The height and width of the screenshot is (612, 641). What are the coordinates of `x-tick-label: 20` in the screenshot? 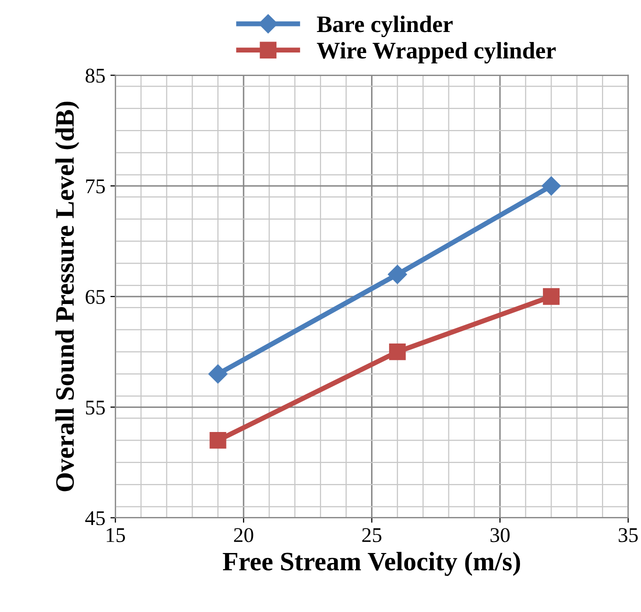 It's located at (244, 535).